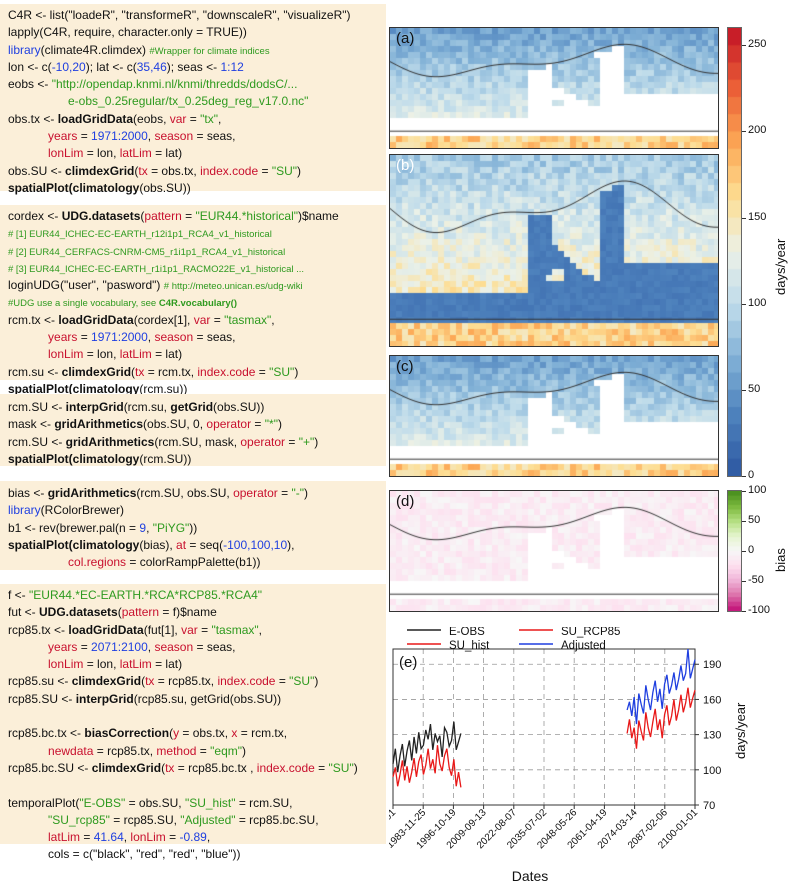 The image size is (791, 889). Describe the element at coordinates (467, 632) in the screenshot. I see `legend-entry: E-OBS` at that location.